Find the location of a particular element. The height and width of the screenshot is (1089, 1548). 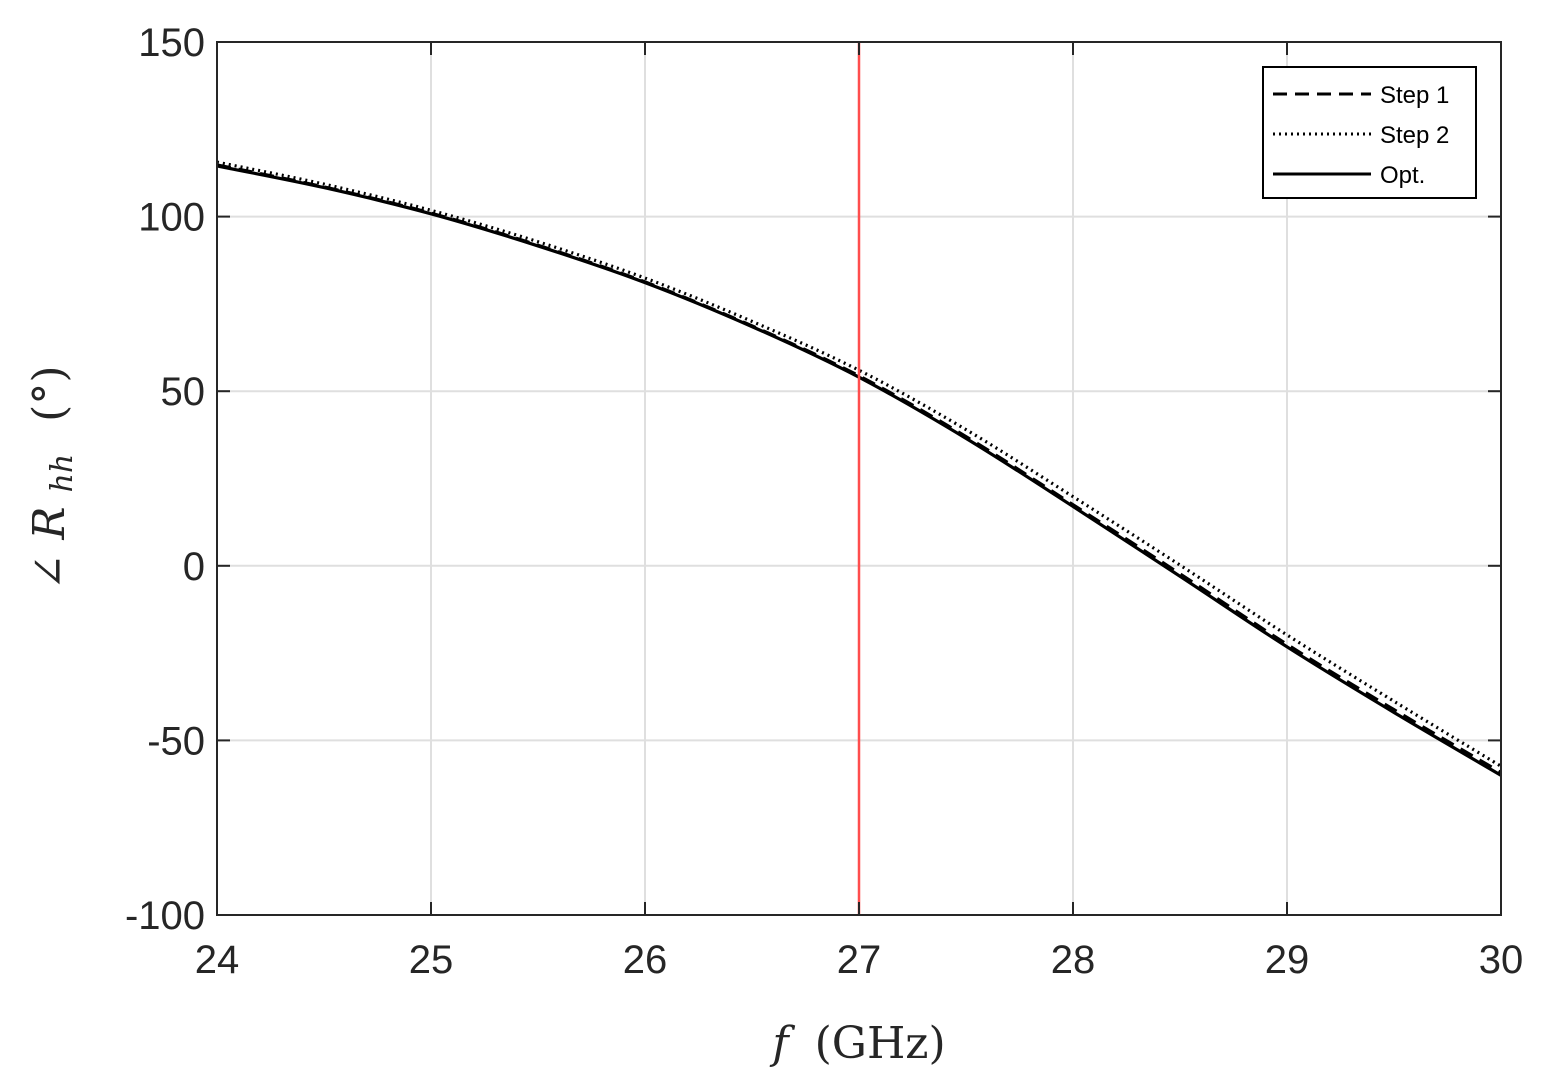

y-axis-label-unit: (°) is located at coordinates (49, 393).